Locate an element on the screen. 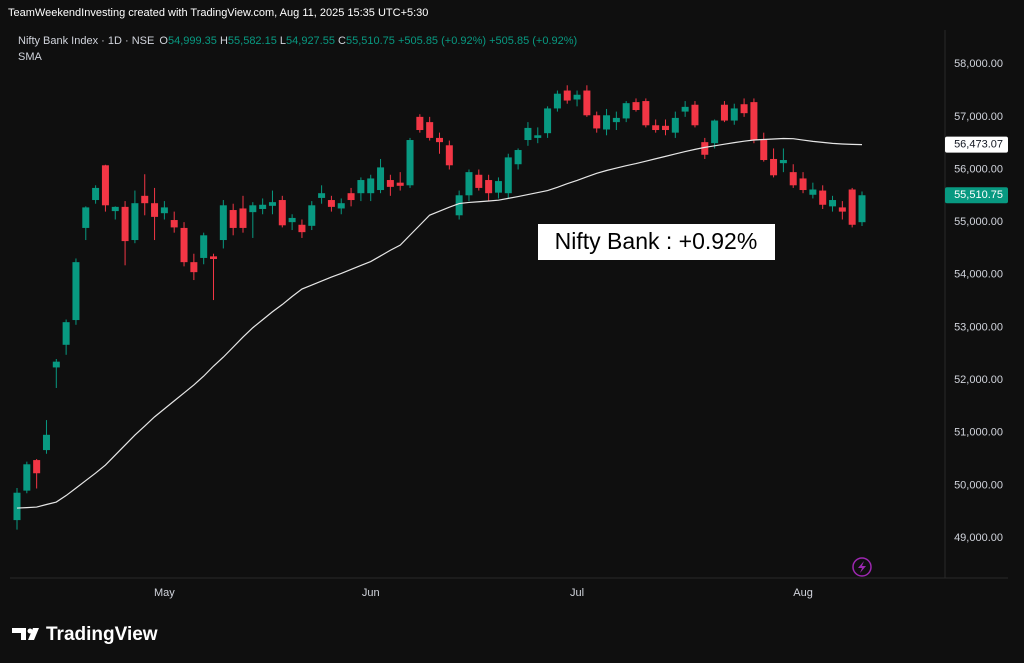 The image size is (1024, 663). x-tick-label: Jun is located at coordinates (371, 593).